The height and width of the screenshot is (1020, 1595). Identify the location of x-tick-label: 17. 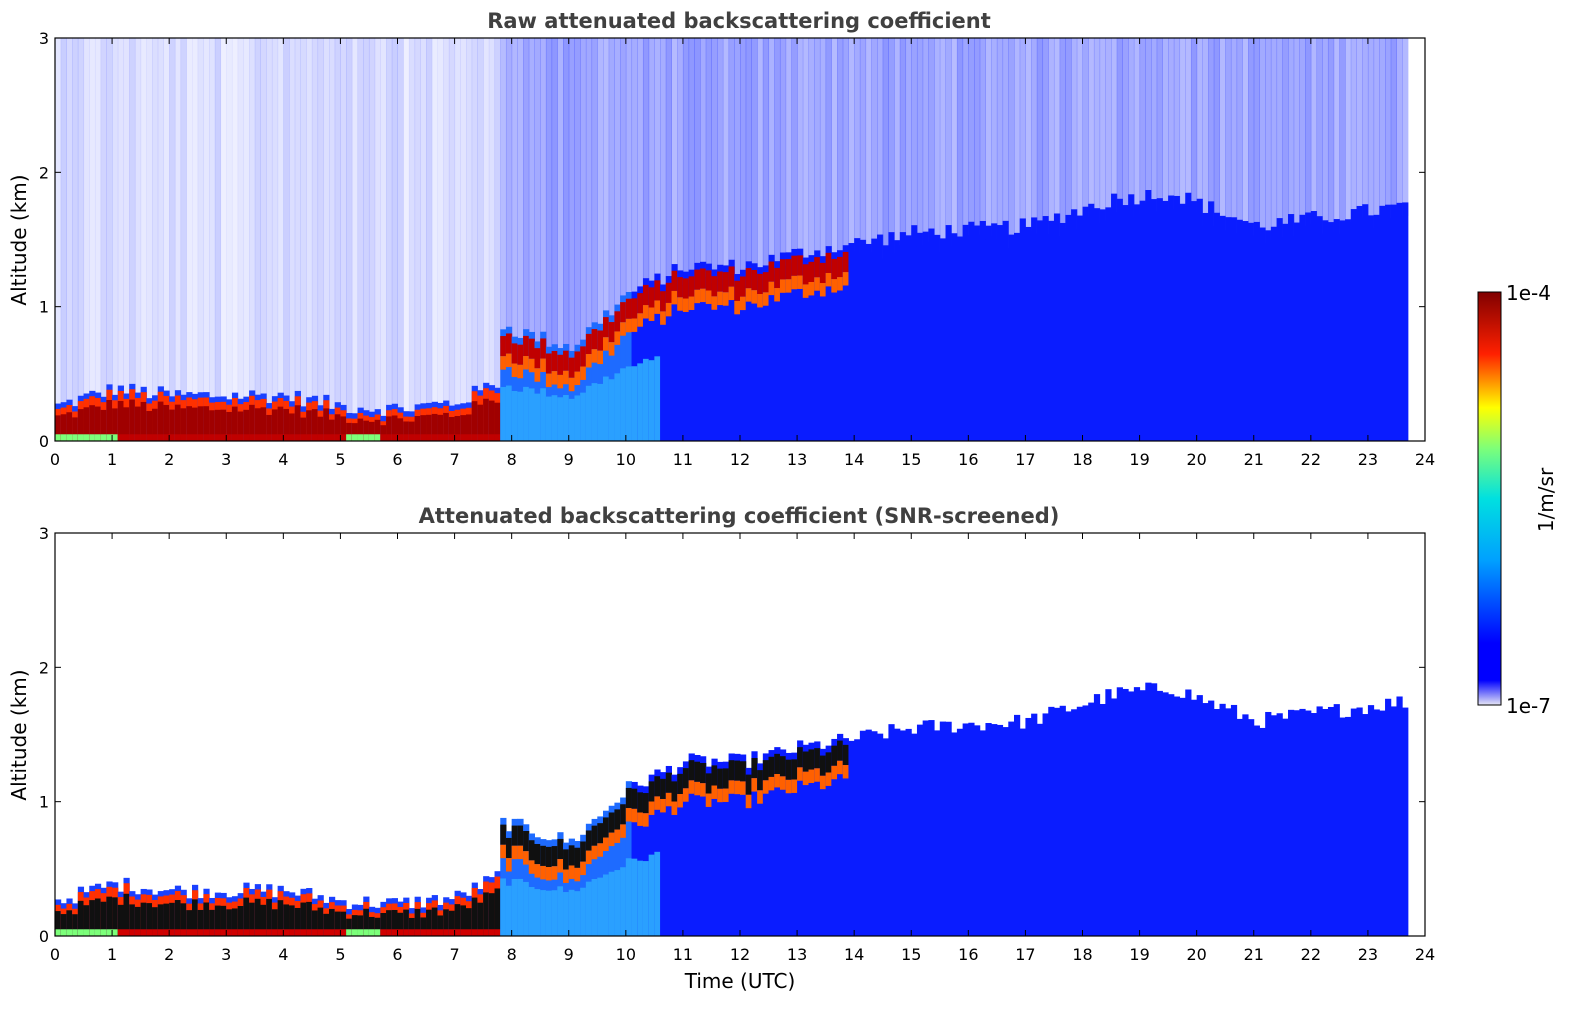
(1025, 459).